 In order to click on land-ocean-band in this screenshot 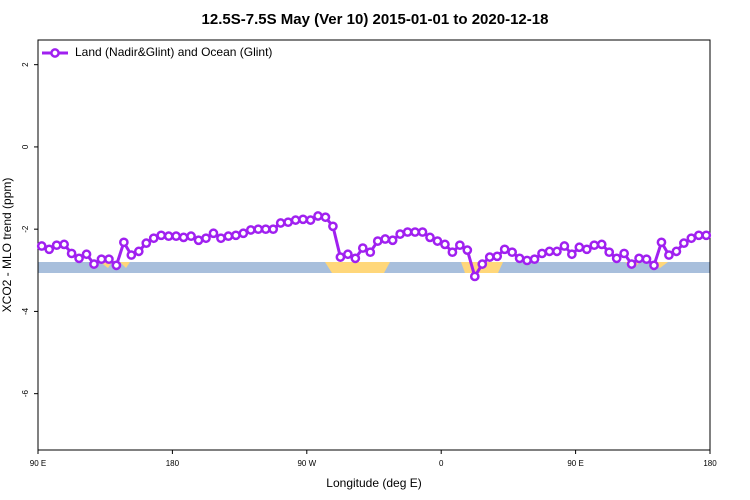, I will do `click(374, 267)`.